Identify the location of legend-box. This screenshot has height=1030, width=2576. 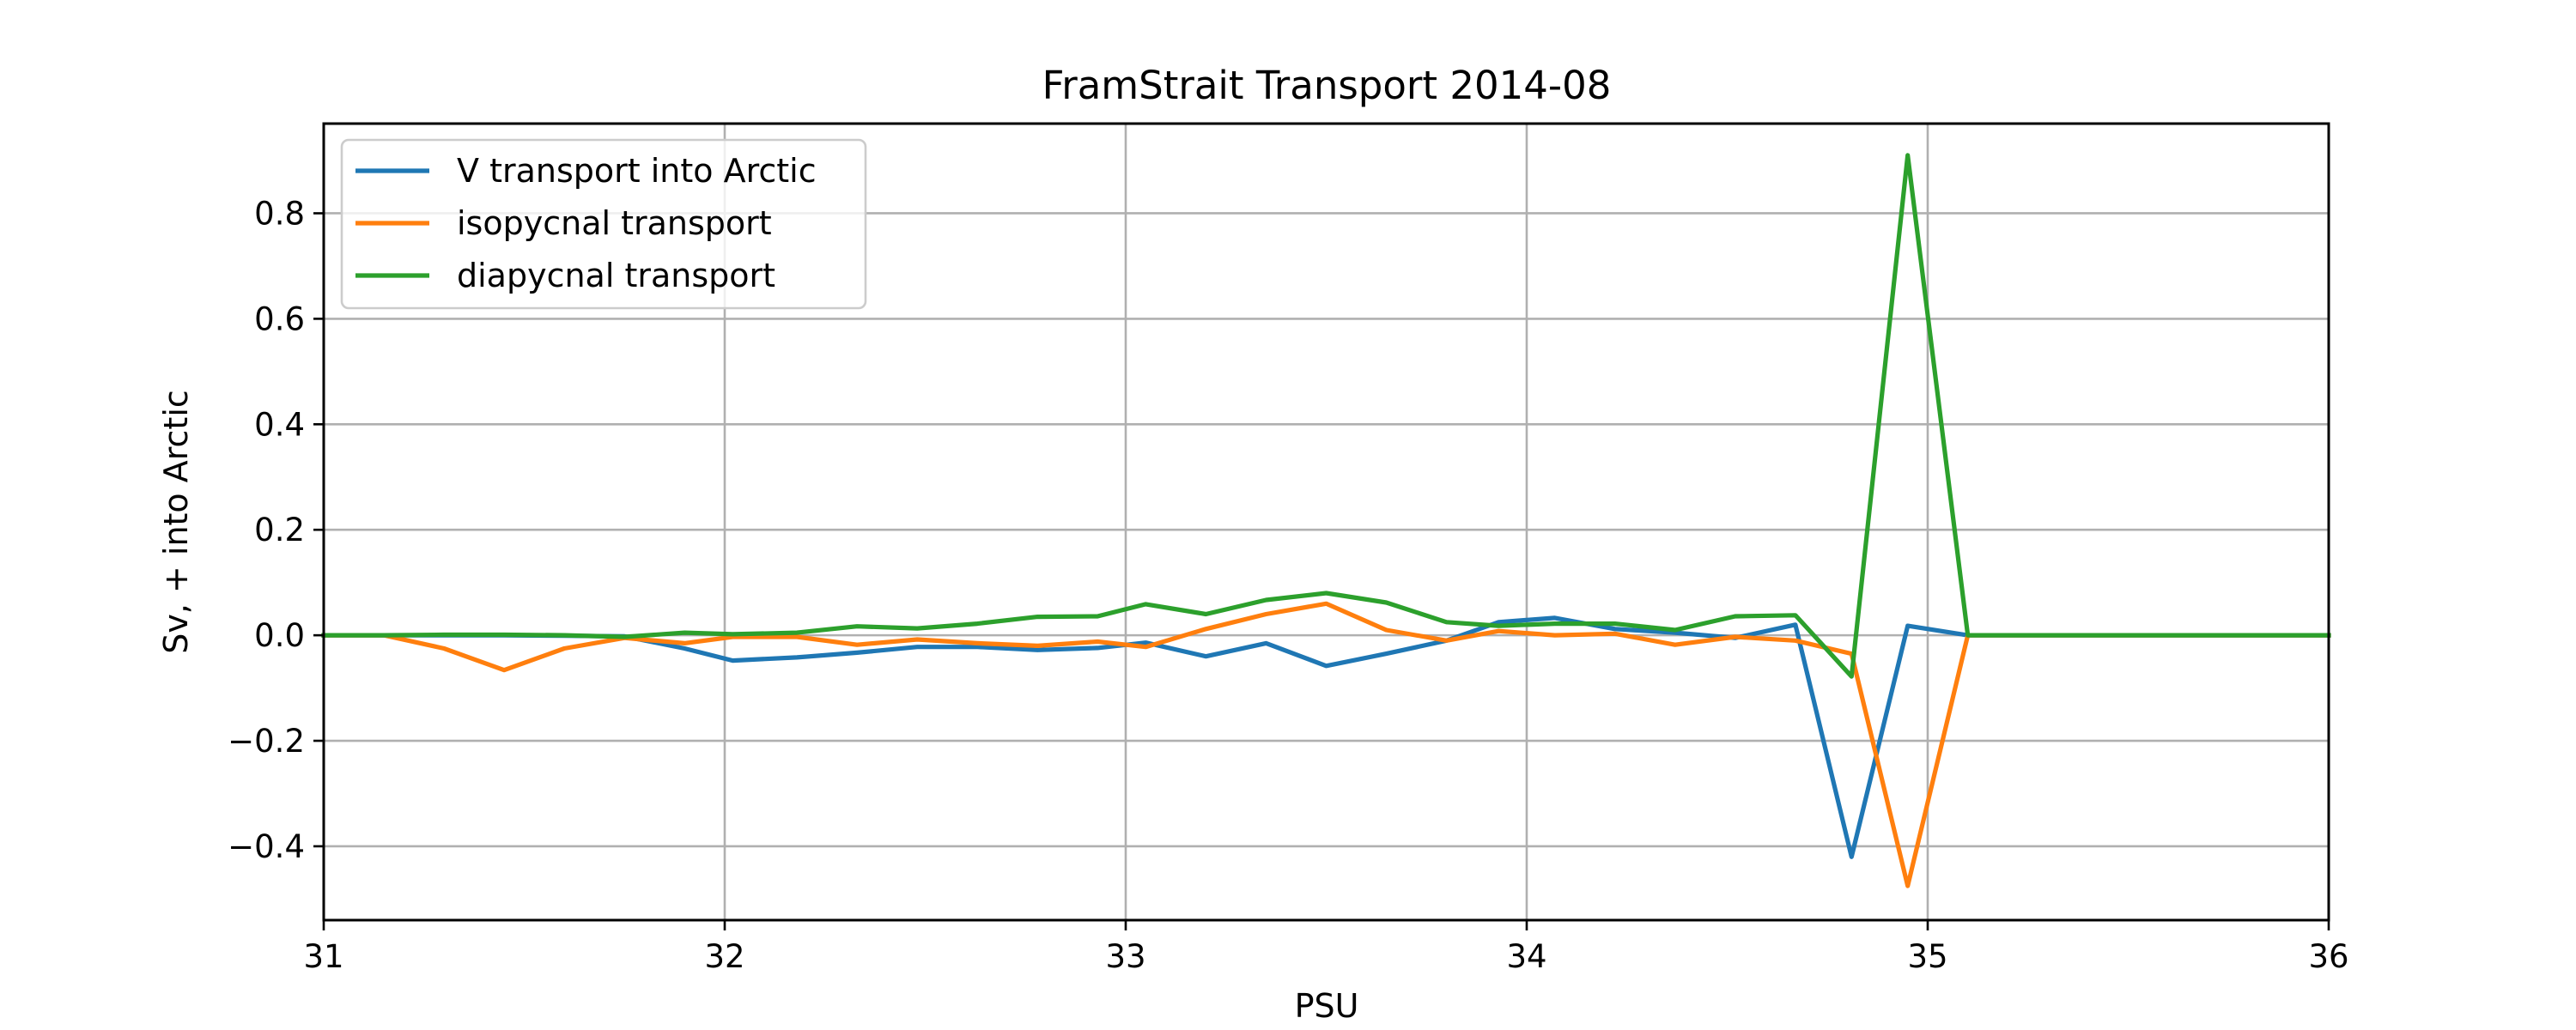
(603, 224).